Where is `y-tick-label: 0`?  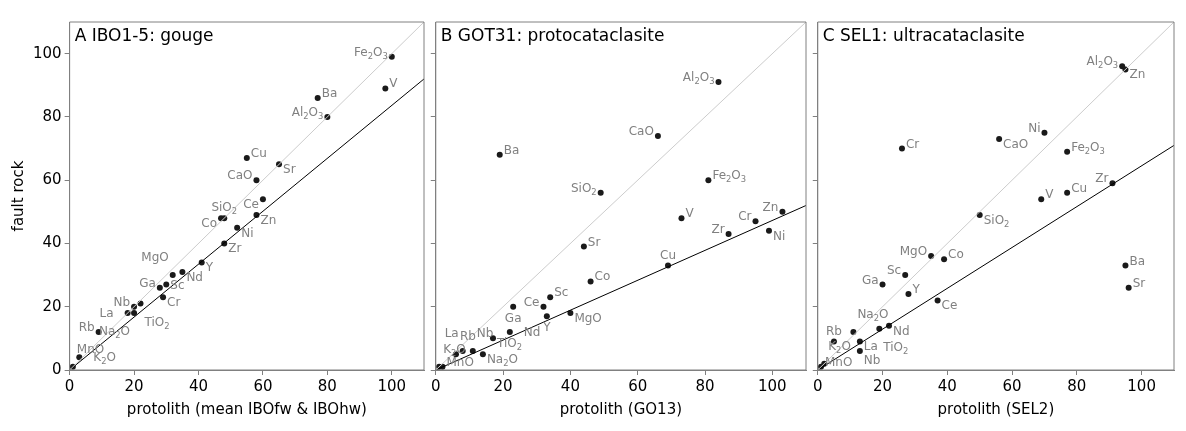
y-tick-label: 0 is located at coordinates (57, 368).